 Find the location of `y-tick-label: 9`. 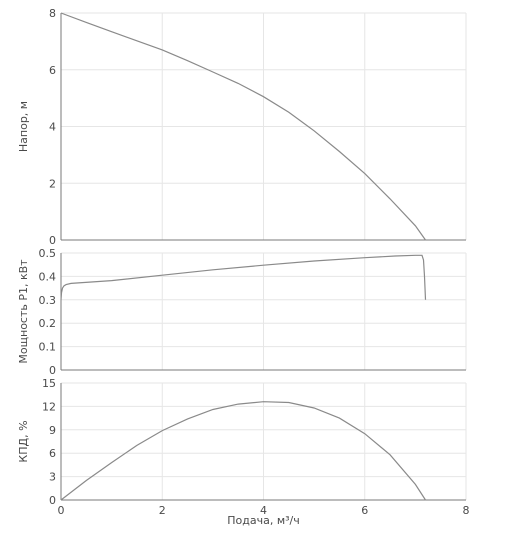

y-tick-label: 9 is located at coordinates (52, 430).